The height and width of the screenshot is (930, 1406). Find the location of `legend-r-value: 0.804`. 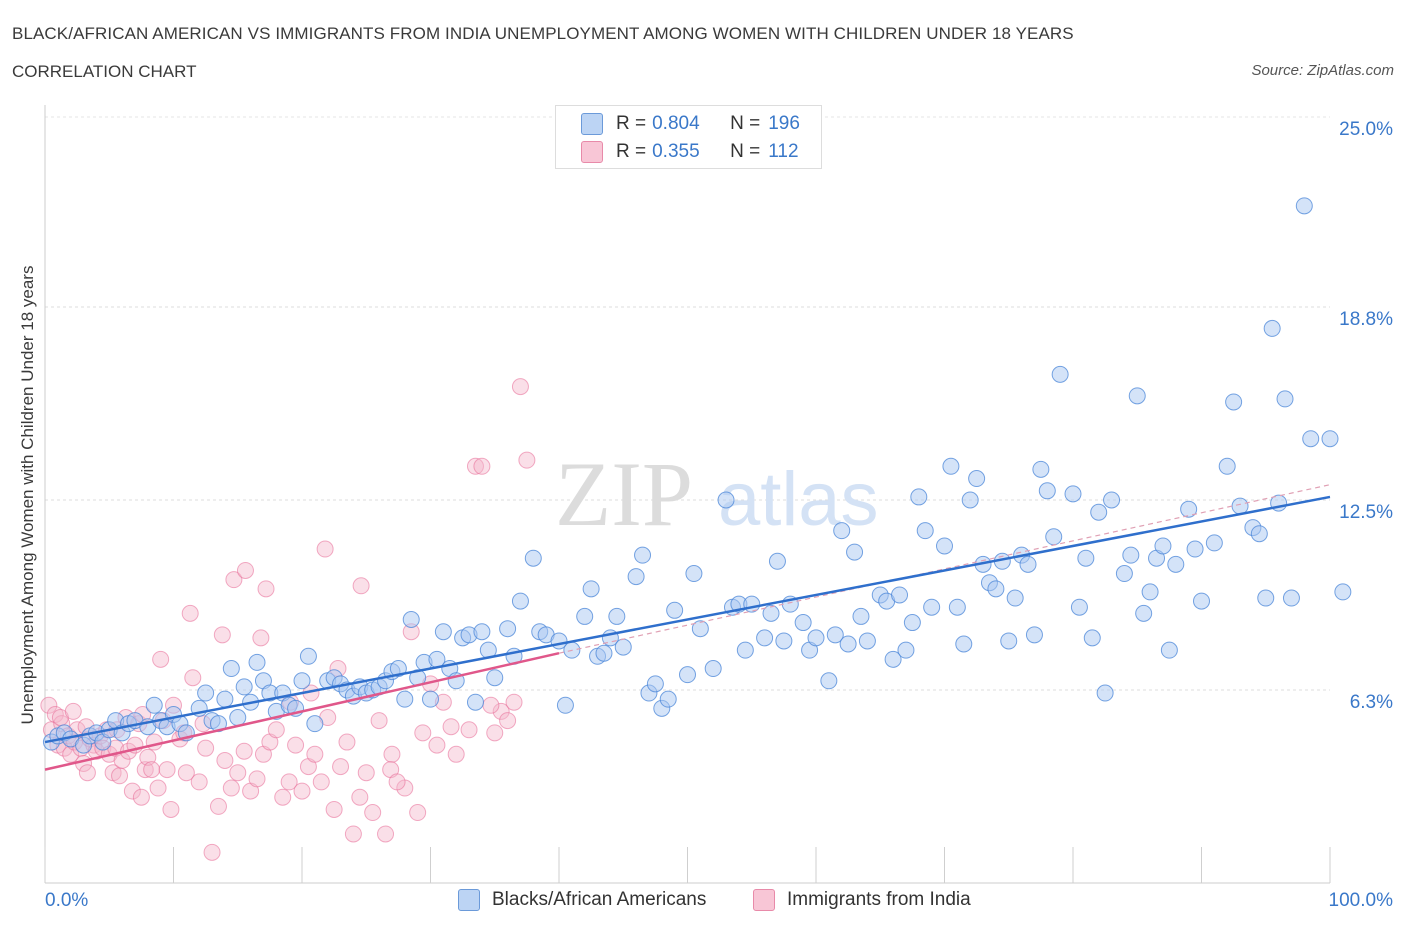

legend-r-value: 0.804 is located at coordinates (676, 123).